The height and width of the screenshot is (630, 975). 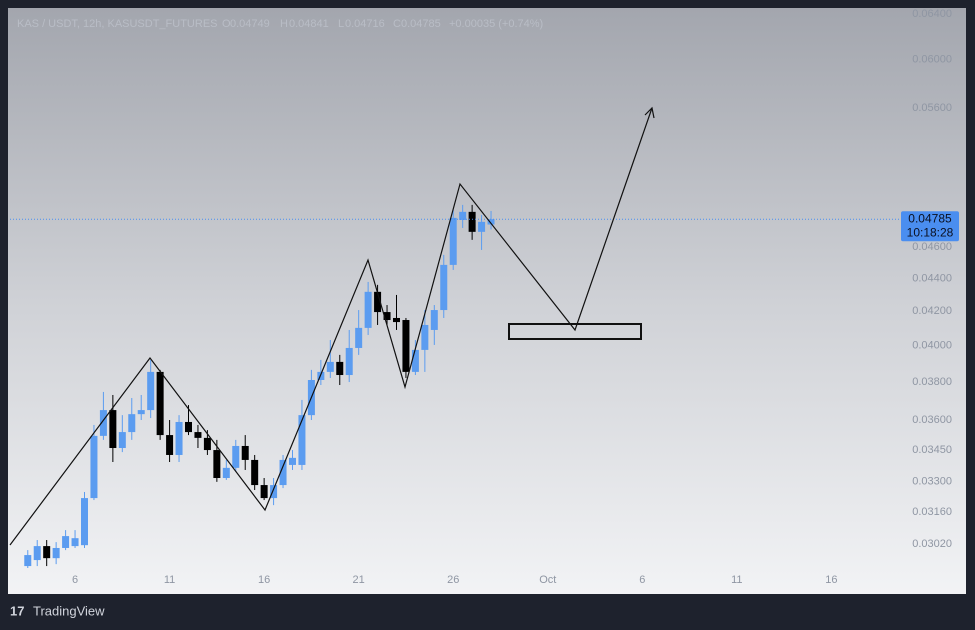 I want to click on target-box, so click(x=575, y=331).